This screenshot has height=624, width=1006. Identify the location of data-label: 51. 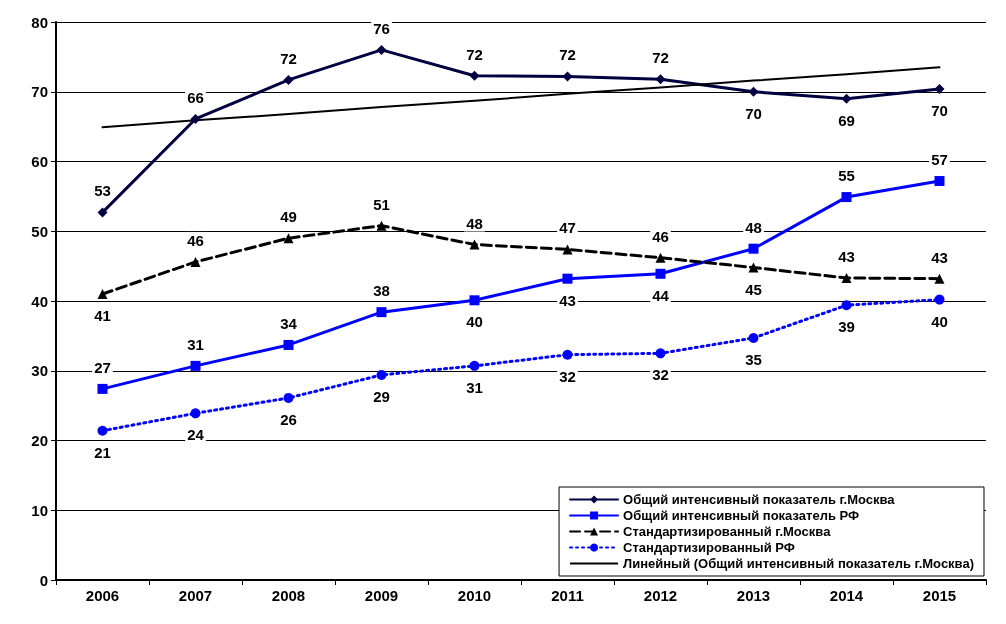
(381, 204).